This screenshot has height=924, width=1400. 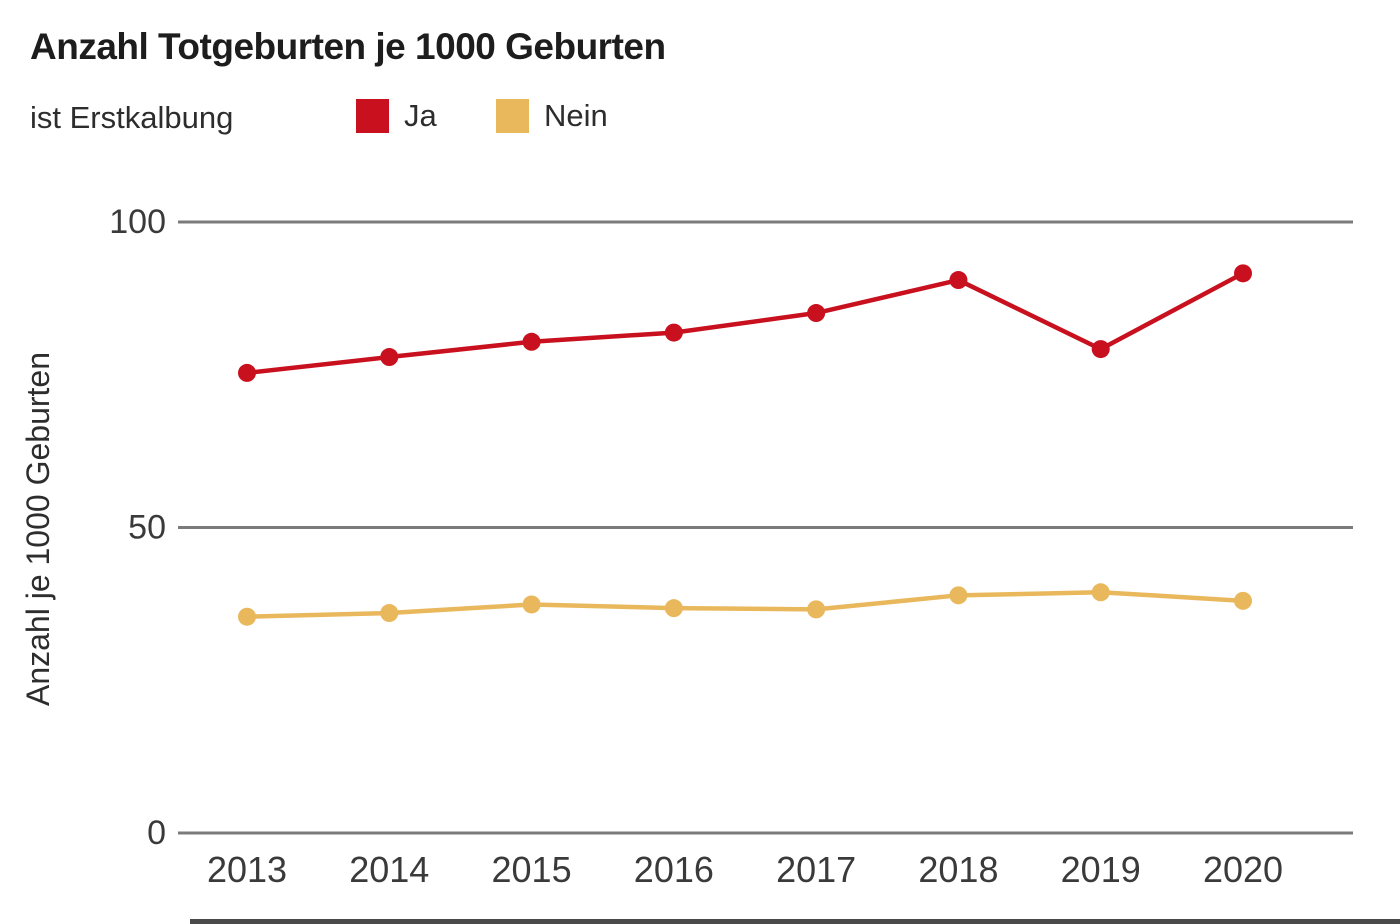 What do you see at coordinates (1101, 869) in the screenshot?
I see `x-tick-label: 2019` at bounding box center [1101, 869].